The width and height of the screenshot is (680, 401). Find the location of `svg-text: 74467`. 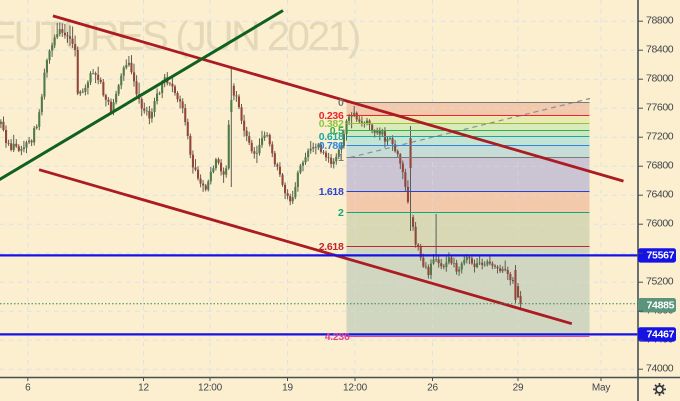

svg-text: 74467 is located at coordinates (661, 335).